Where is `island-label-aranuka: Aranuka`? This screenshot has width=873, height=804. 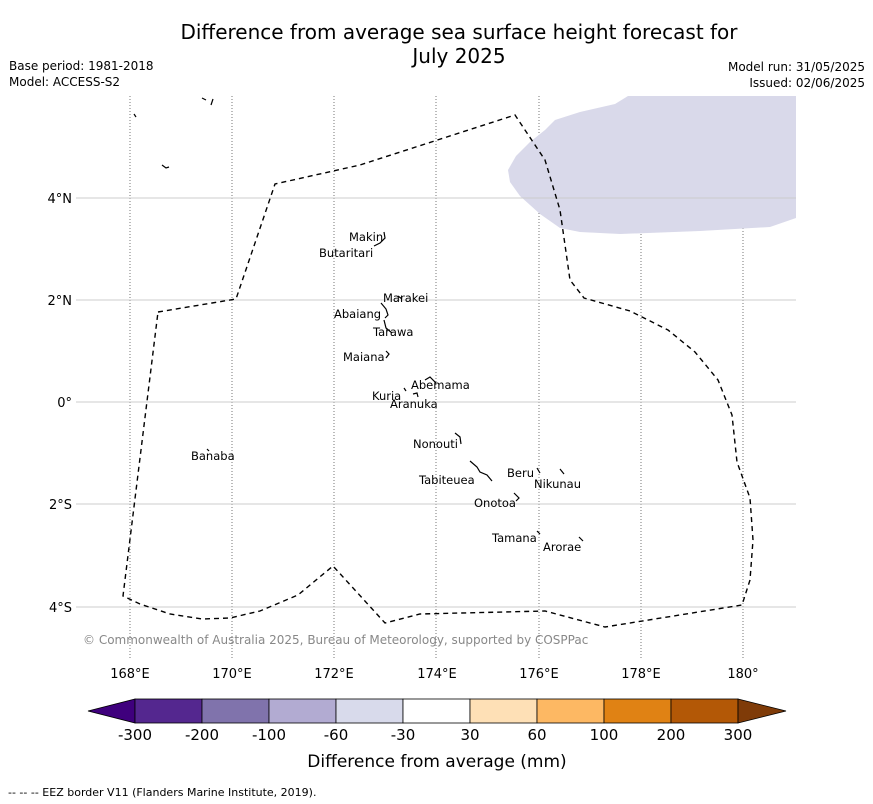
island-label-aranuka: Aranuka is located at coordinates (414, 404).